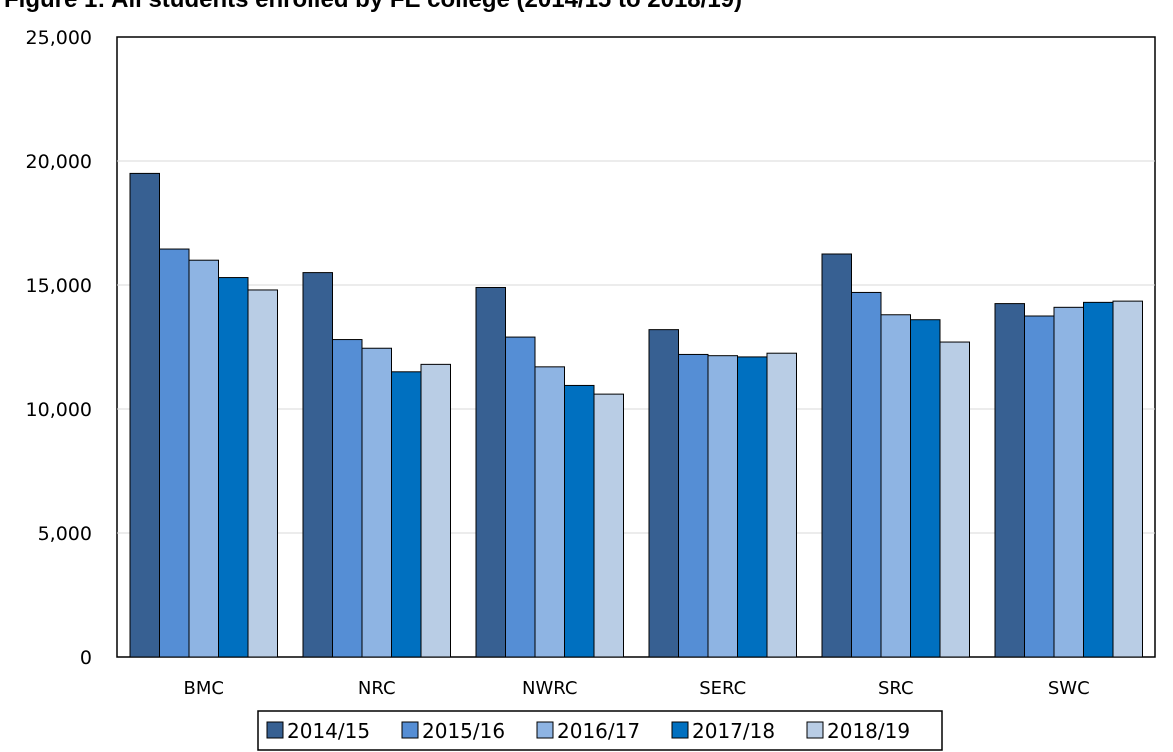 The width and height of the screenshot is (1173, 752). Describe the element at coordinates (59, 286) in the screenshot. I see `y-tick-label: 15,000` at that location.